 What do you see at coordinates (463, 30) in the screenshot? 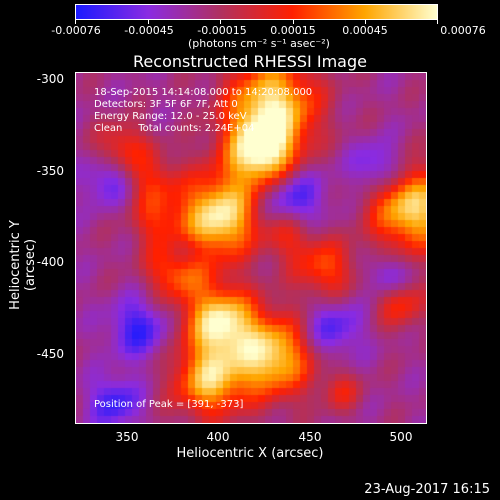
I see `colorbar-tick-label: 0.00076` at bounding box center [463, 30].